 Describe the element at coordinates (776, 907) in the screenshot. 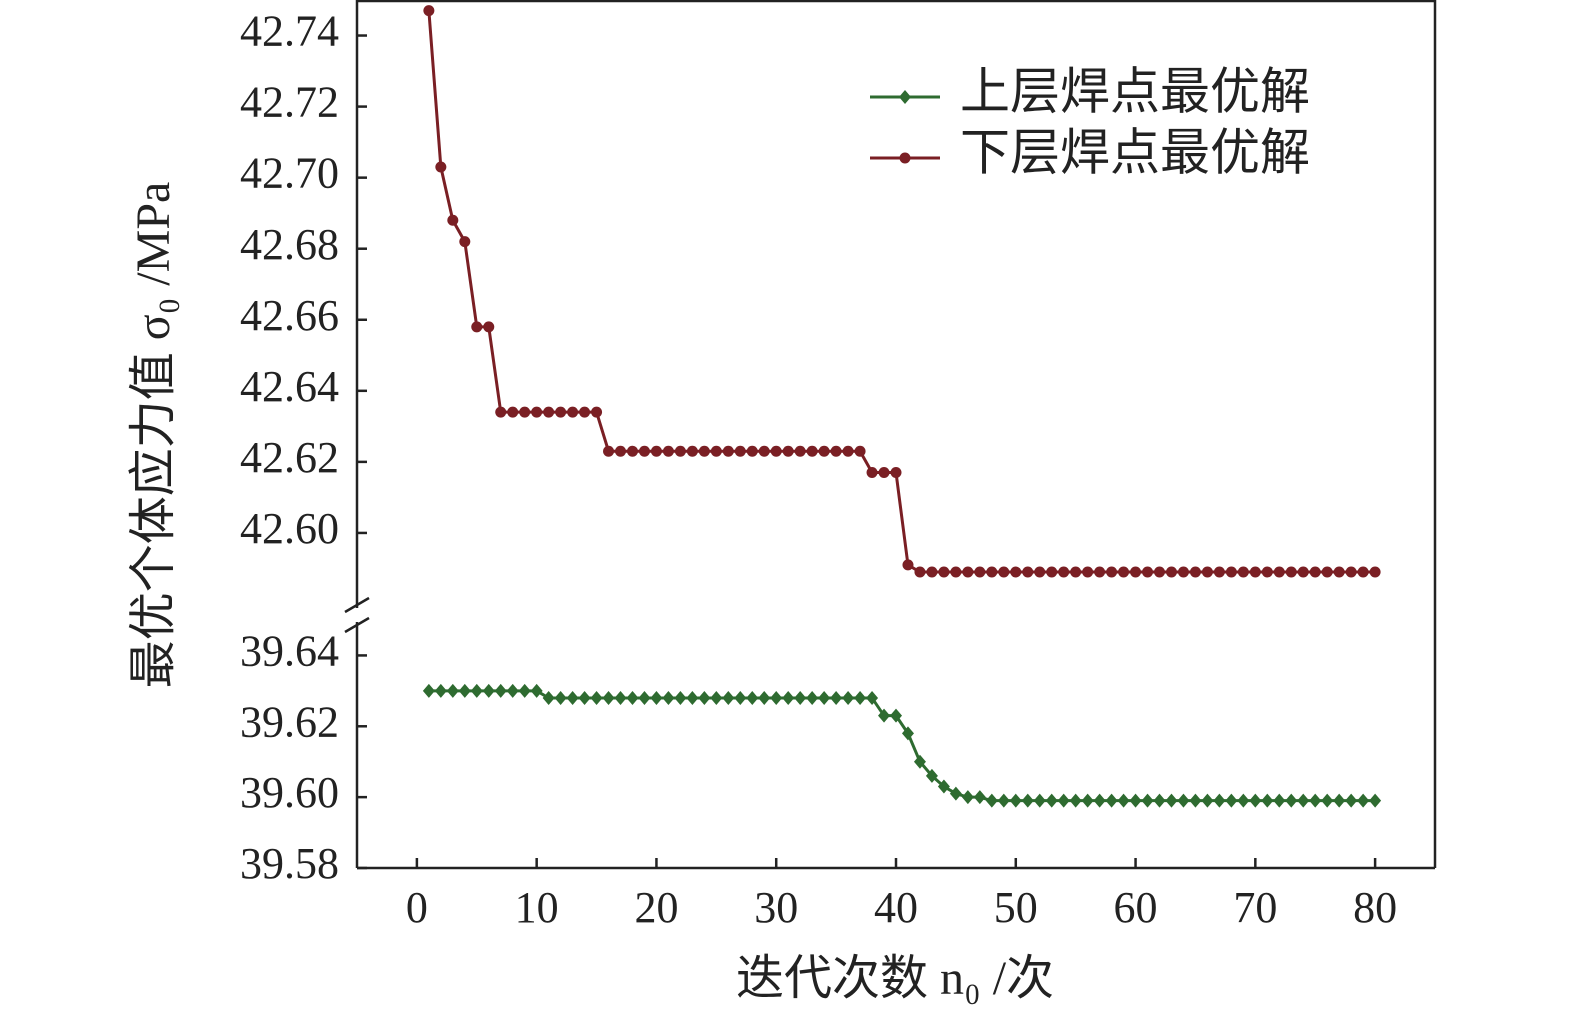

I see `x-tick-label: 30` at that location.